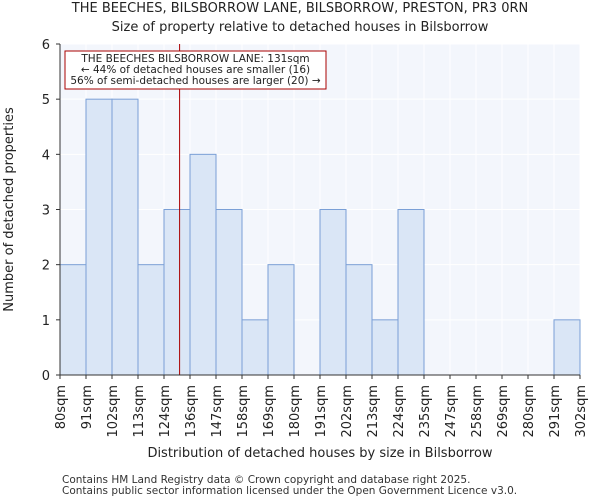 The image size is (600, 500). I want to click on y-tick-label: 0, so click(46, 376).